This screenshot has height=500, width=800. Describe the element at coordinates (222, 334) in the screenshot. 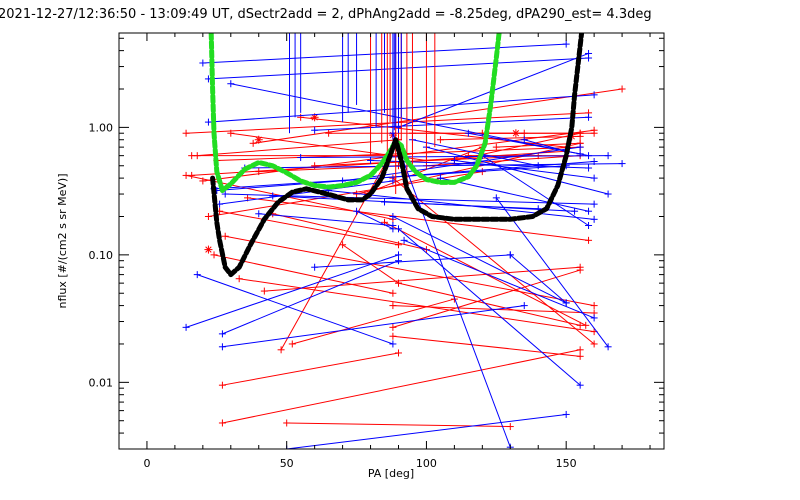

I see `data-point-blue-7-start` at that location.